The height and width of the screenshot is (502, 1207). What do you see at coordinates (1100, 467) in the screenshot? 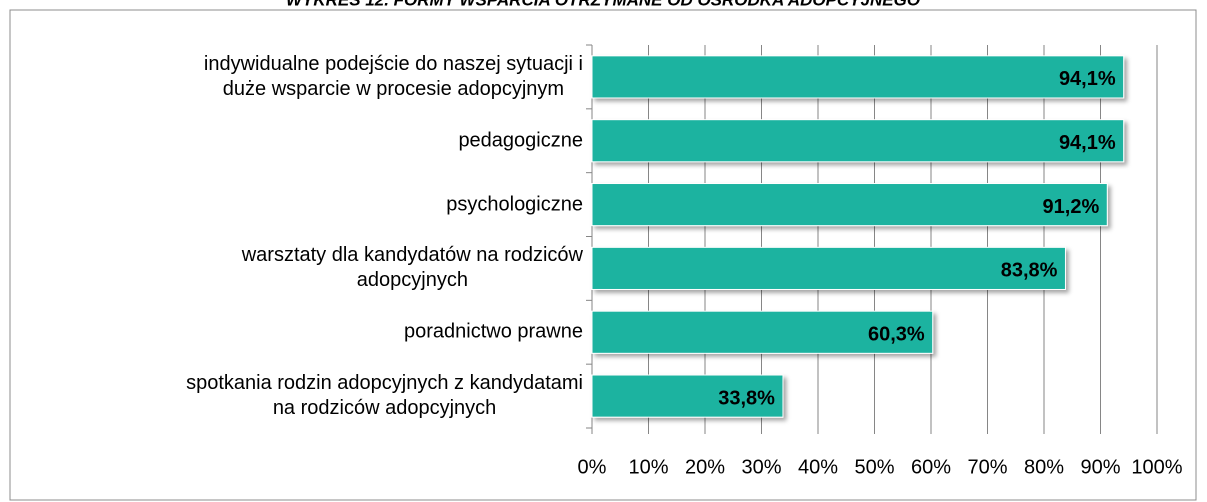
I see `x-tick-label: 90%` at bounding box center [1100, 467].